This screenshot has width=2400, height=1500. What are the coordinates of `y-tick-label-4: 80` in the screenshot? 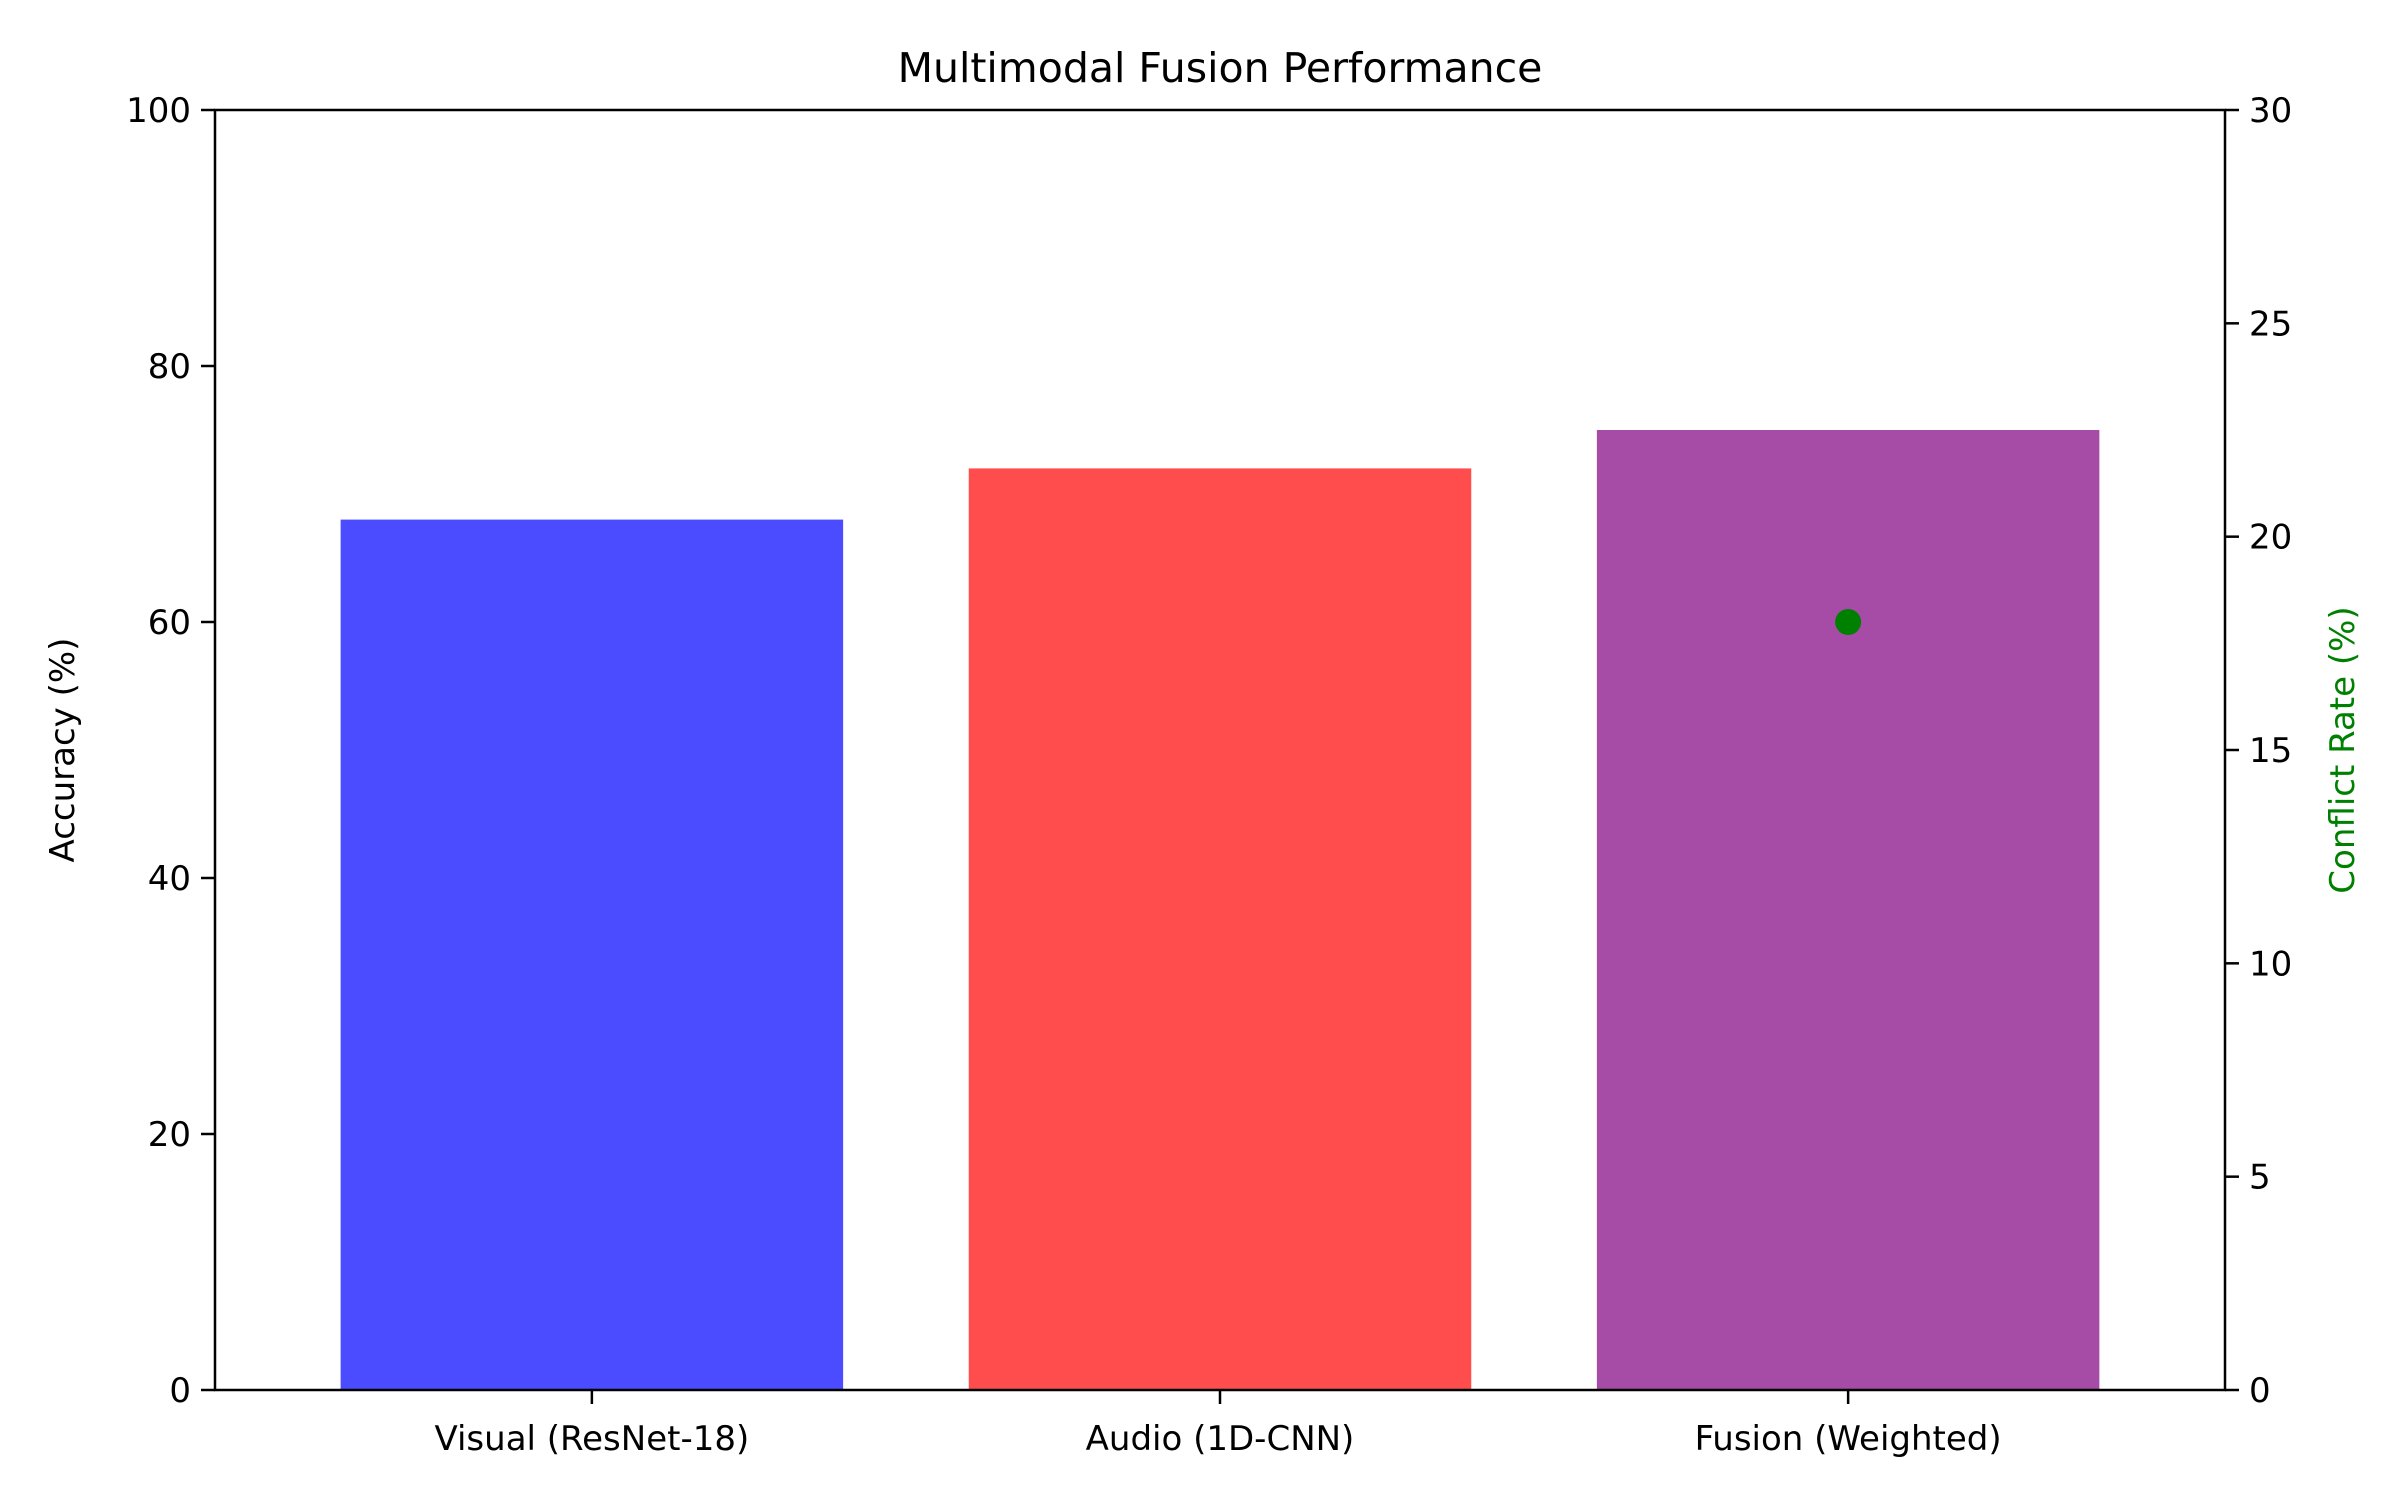 It's located at (169, 367).